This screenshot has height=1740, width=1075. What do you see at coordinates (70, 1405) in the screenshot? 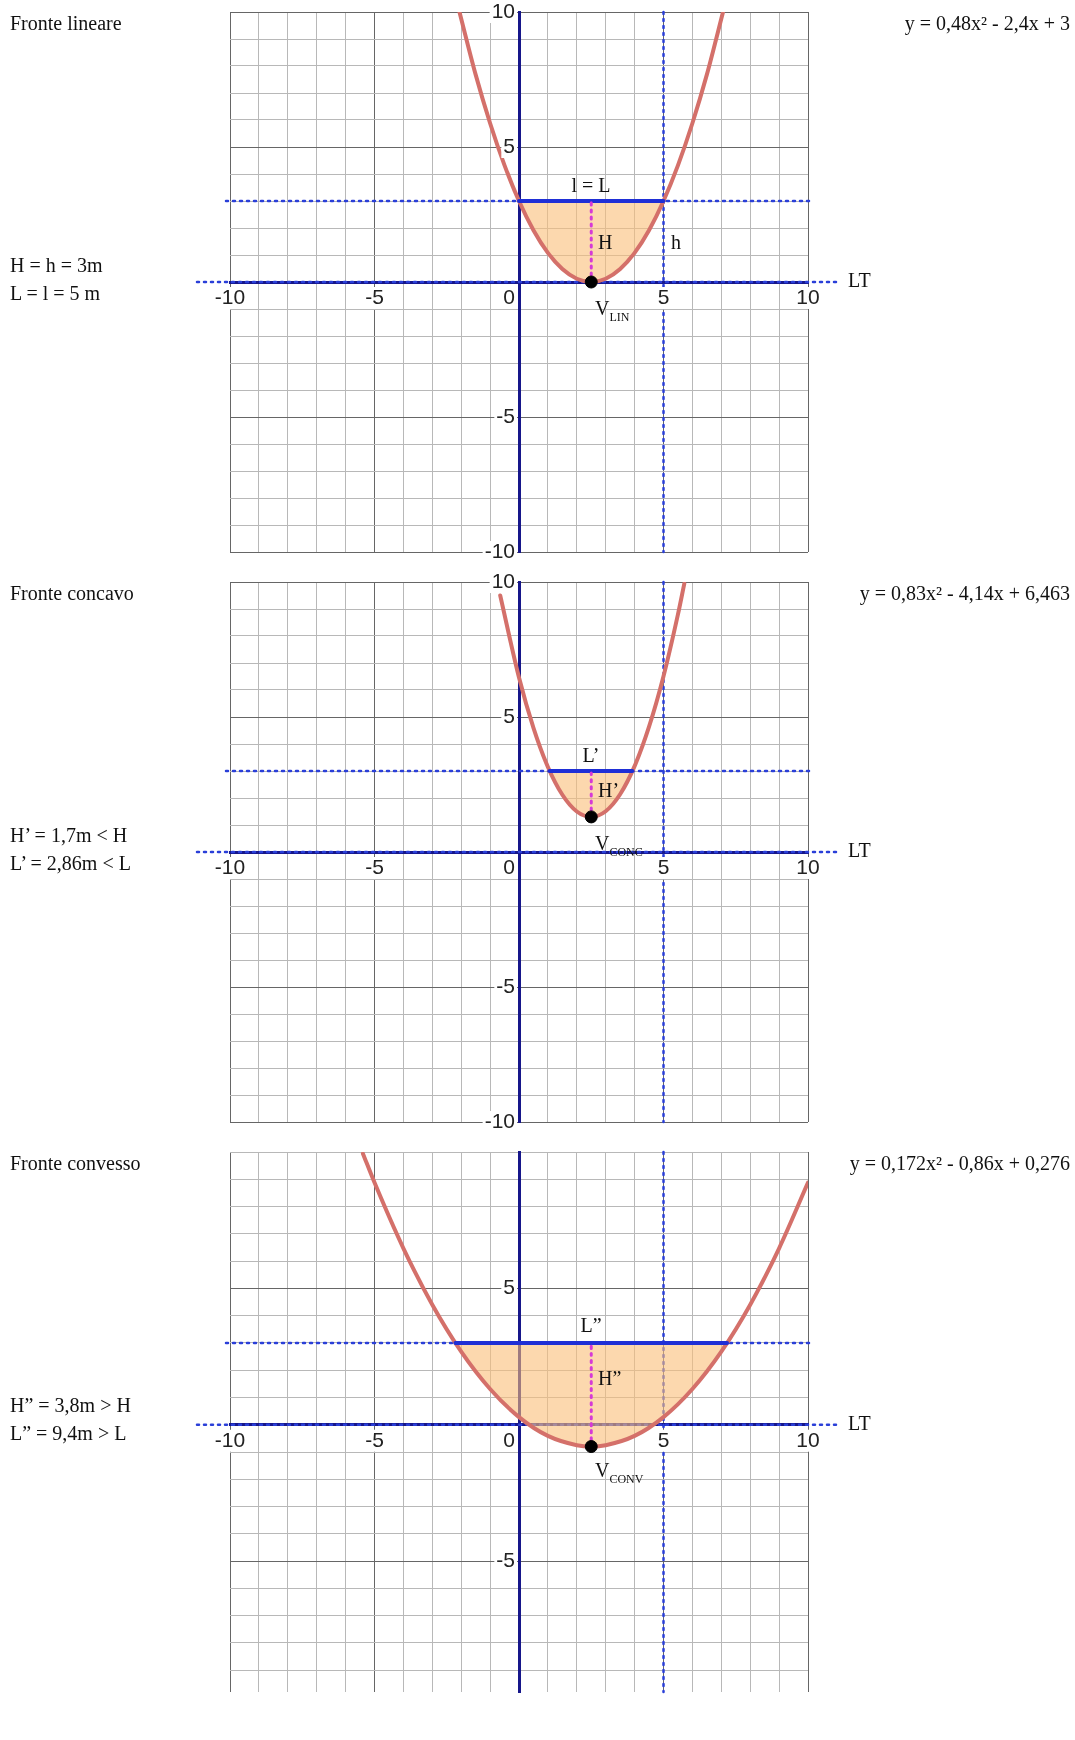
I see `text: H” = 3,8m > H` at bounding box center [70, 1405].